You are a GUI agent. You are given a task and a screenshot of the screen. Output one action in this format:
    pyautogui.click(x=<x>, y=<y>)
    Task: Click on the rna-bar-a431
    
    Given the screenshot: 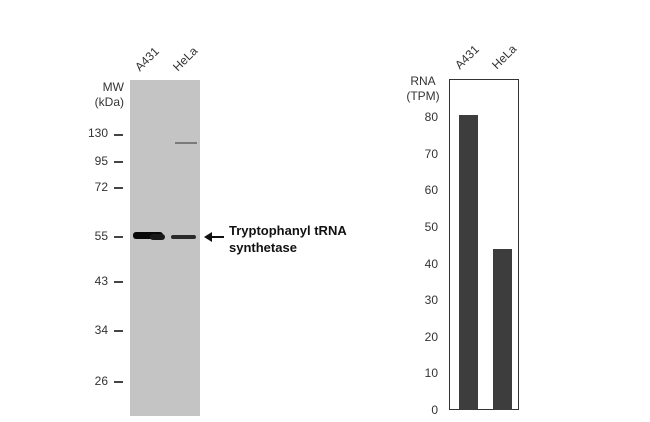 What is the action you would take?
    pyautogui.click(x=468, y=262)
    